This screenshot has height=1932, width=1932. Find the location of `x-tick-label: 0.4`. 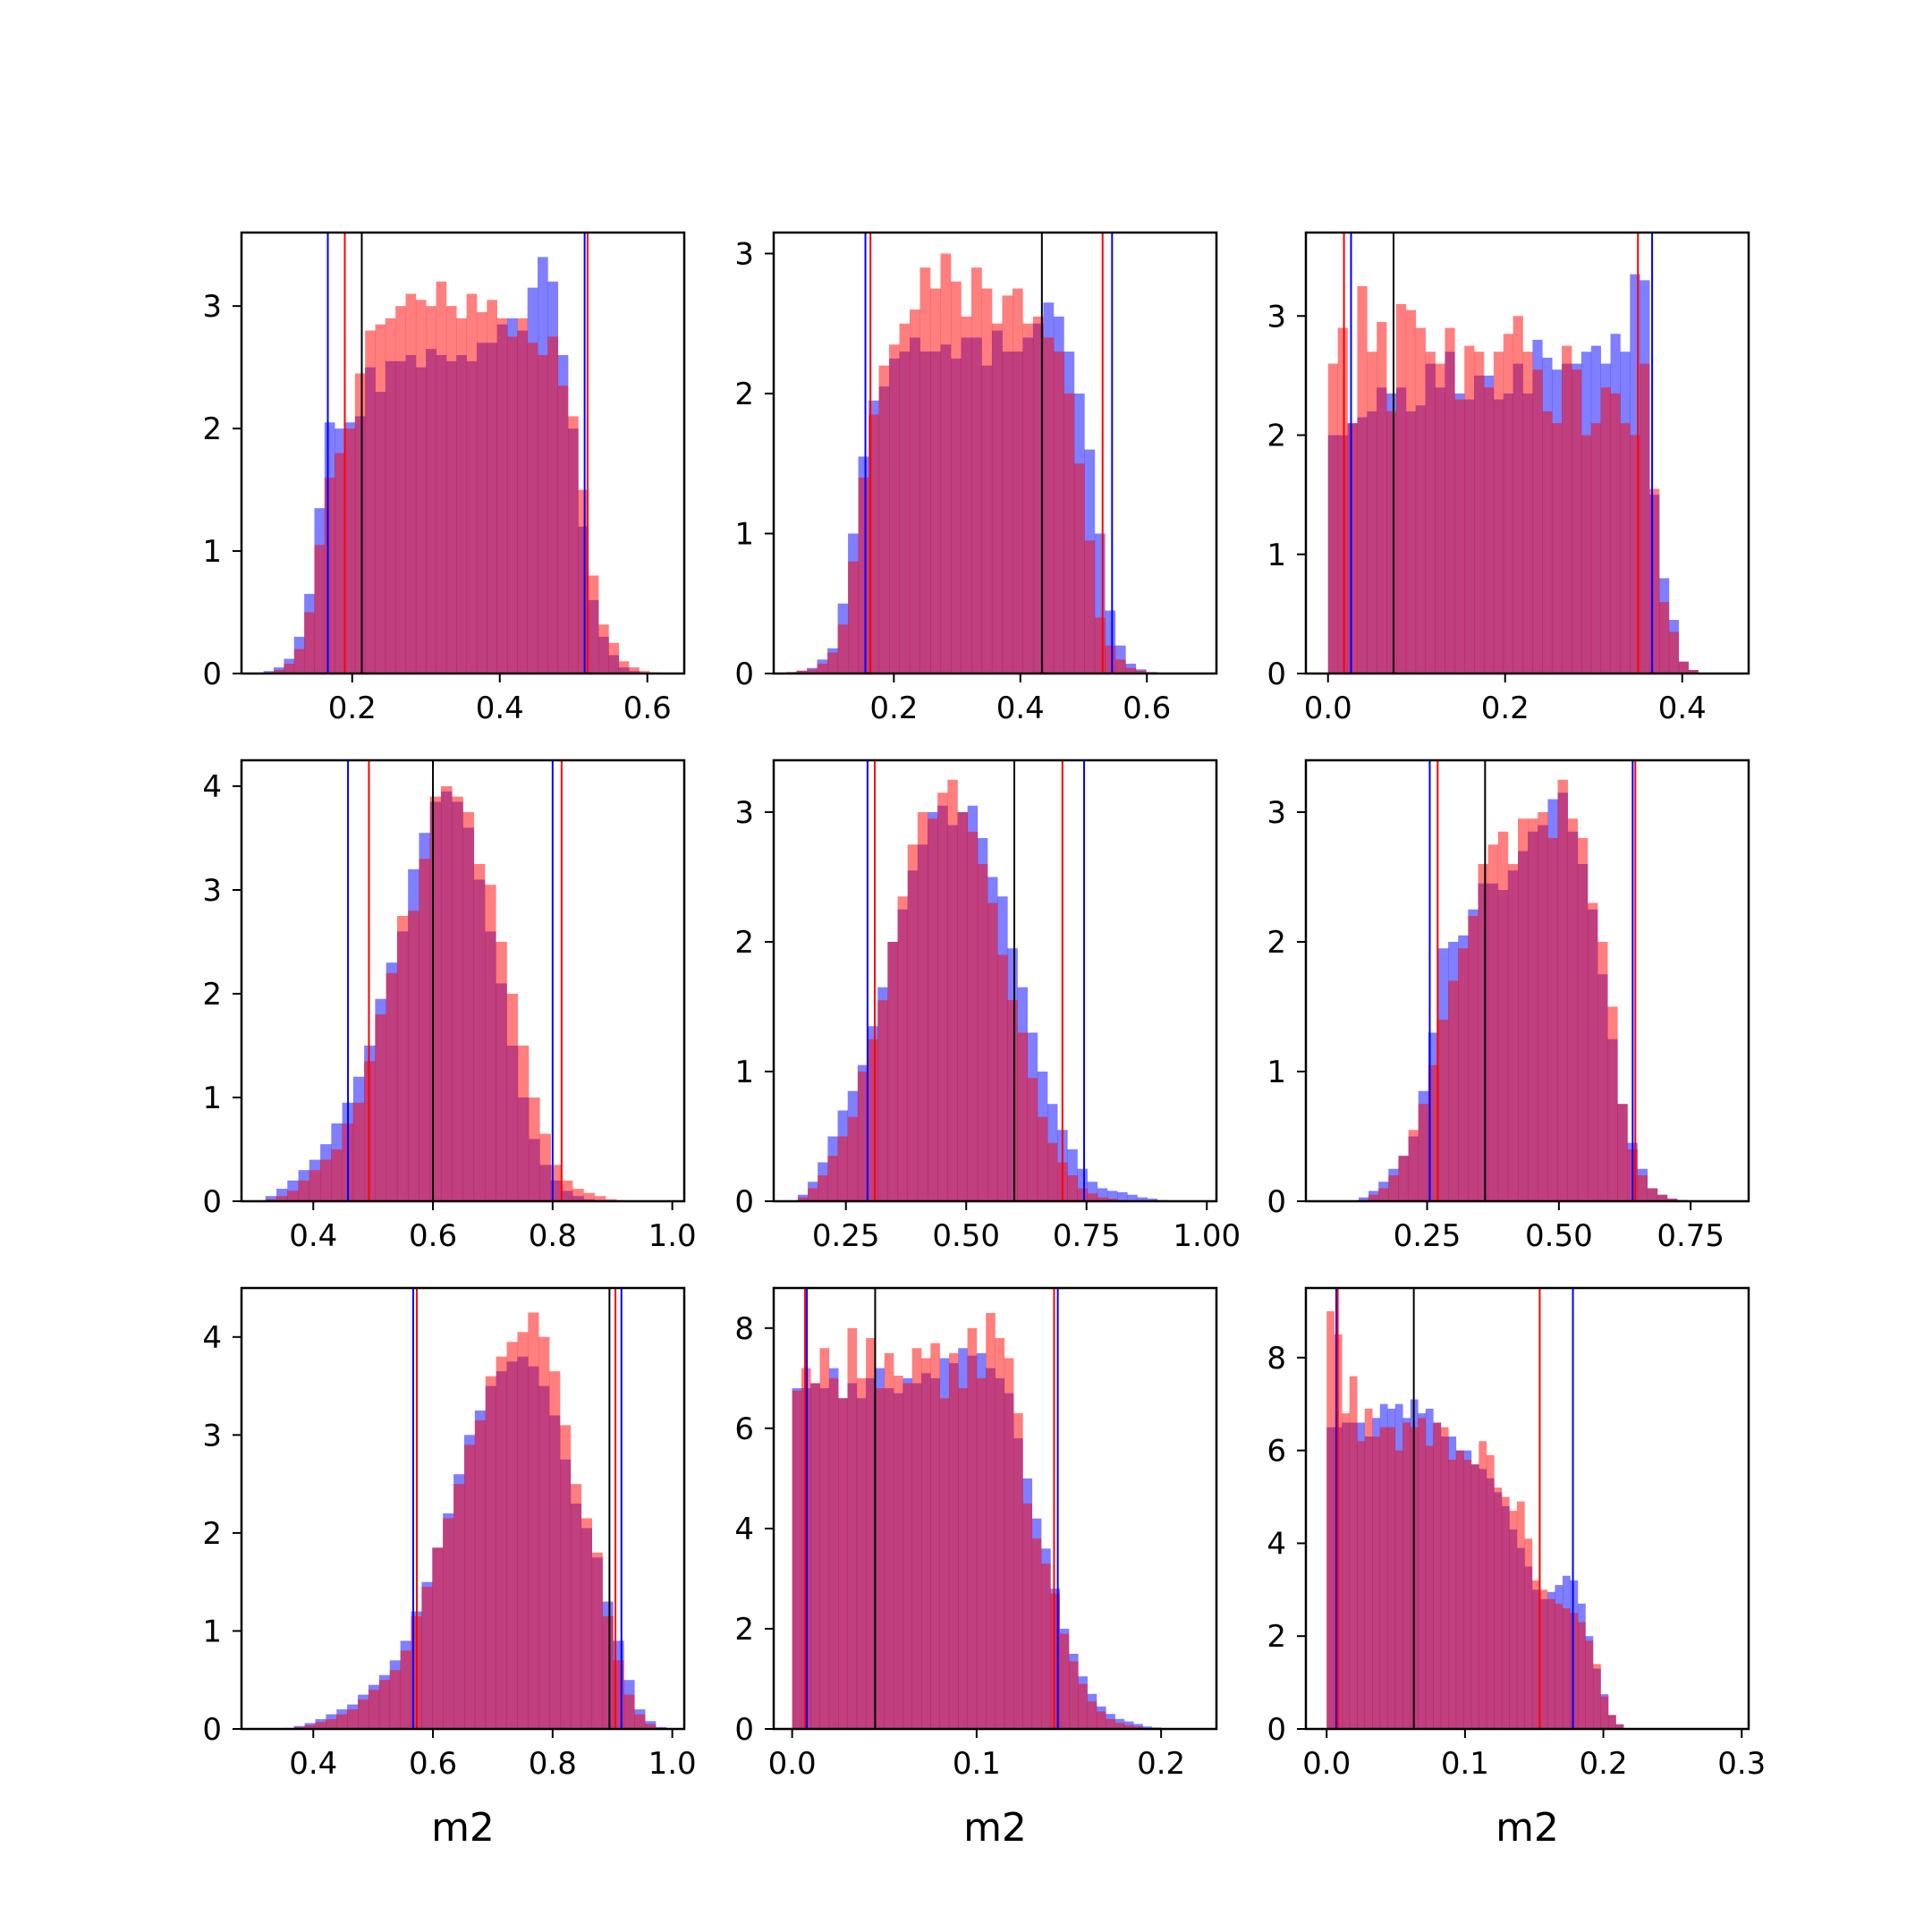

x-tick-label: 0.4 is located at coordinates (1682, 708).